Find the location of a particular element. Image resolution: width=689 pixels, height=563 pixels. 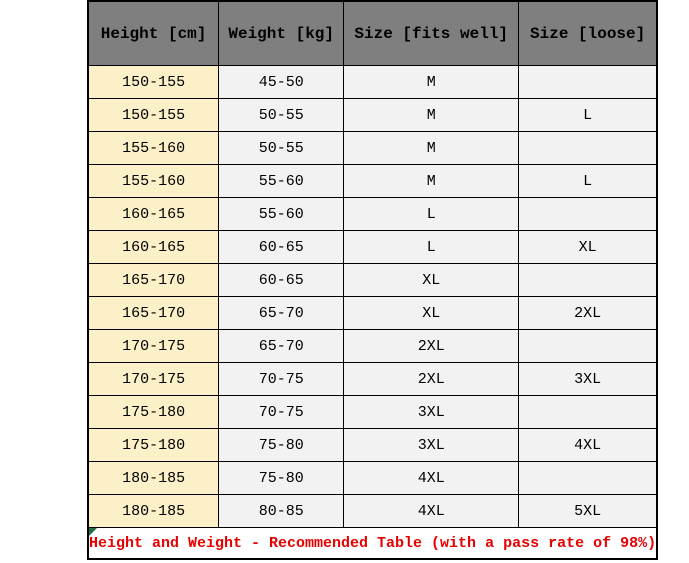

cell-size-loose: 3XL is located at coordinates (588, 379).